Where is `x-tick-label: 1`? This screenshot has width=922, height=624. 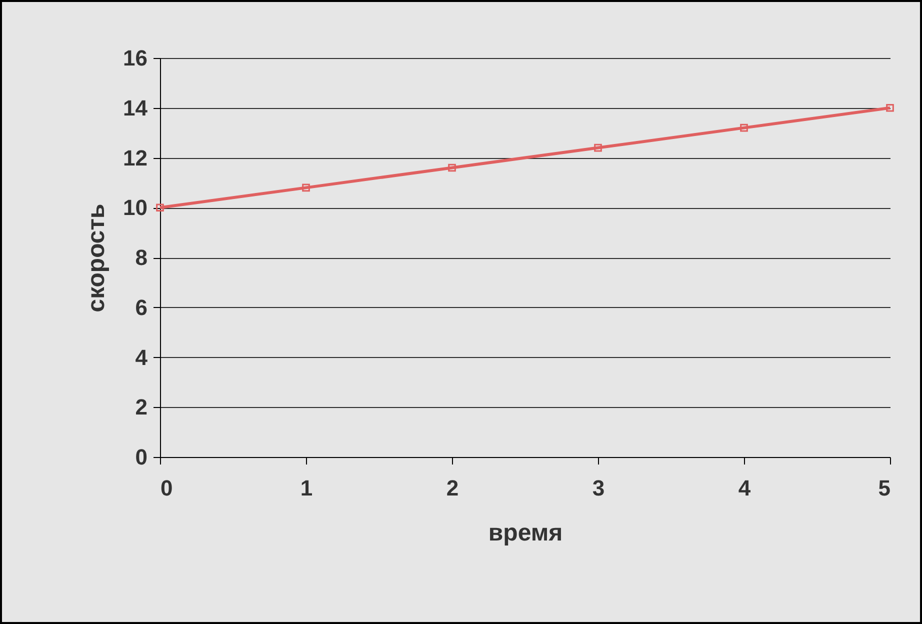
x-tick-label: 1 is located at coordinates (306, 488).